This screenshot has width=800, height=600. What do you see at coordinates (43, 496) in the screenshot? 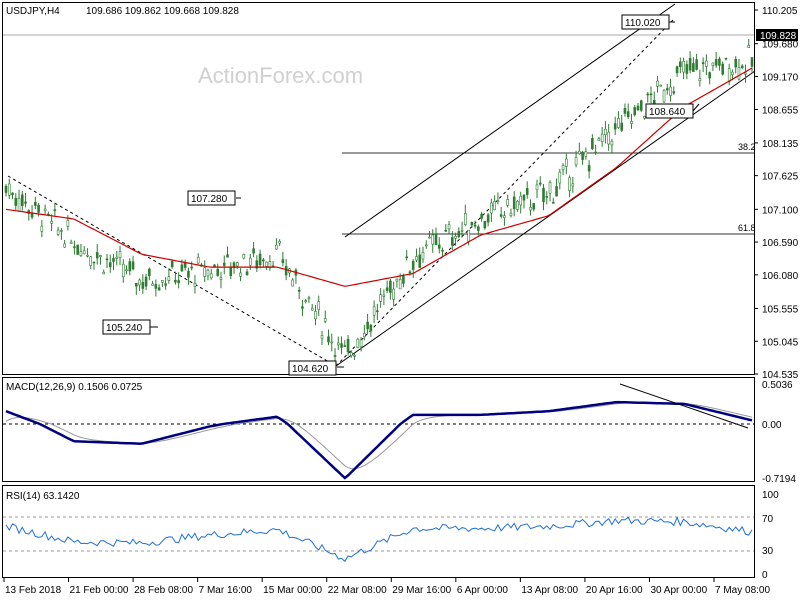
I see `rsi-header: RSI(14) 63.1420` at bounding box center [43, 496].